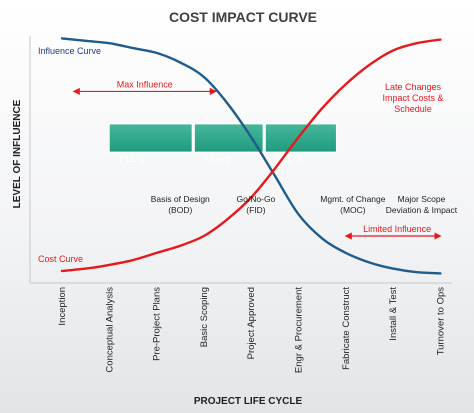 This screenshot has height=413, width=474. What do you see at coordinates (60, 259) in the screenshot?
I see `cost-curve-label: Cost Curve` at bounding box center [60, 259].